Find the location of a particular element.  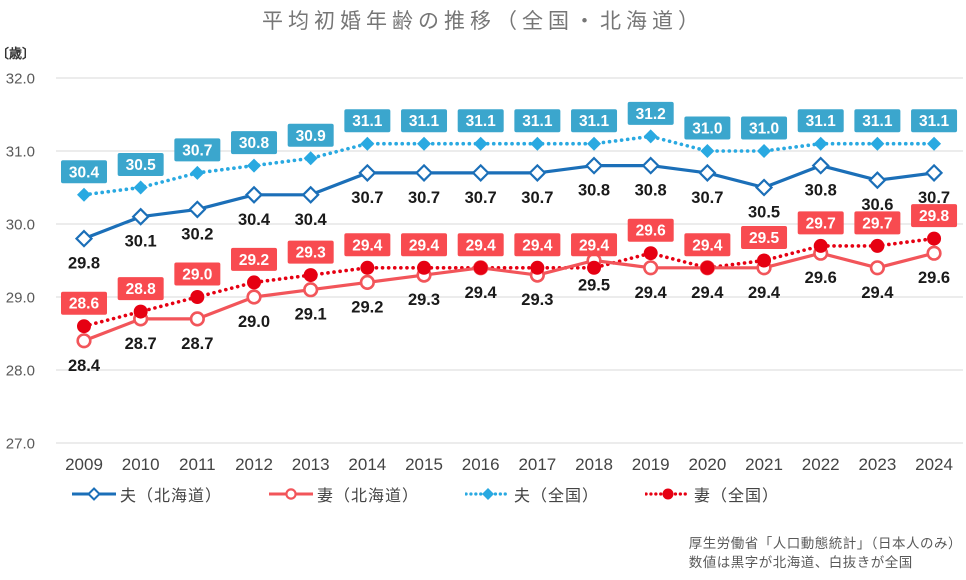

wife-national-legend-marker is located at coordinates (668, 494).